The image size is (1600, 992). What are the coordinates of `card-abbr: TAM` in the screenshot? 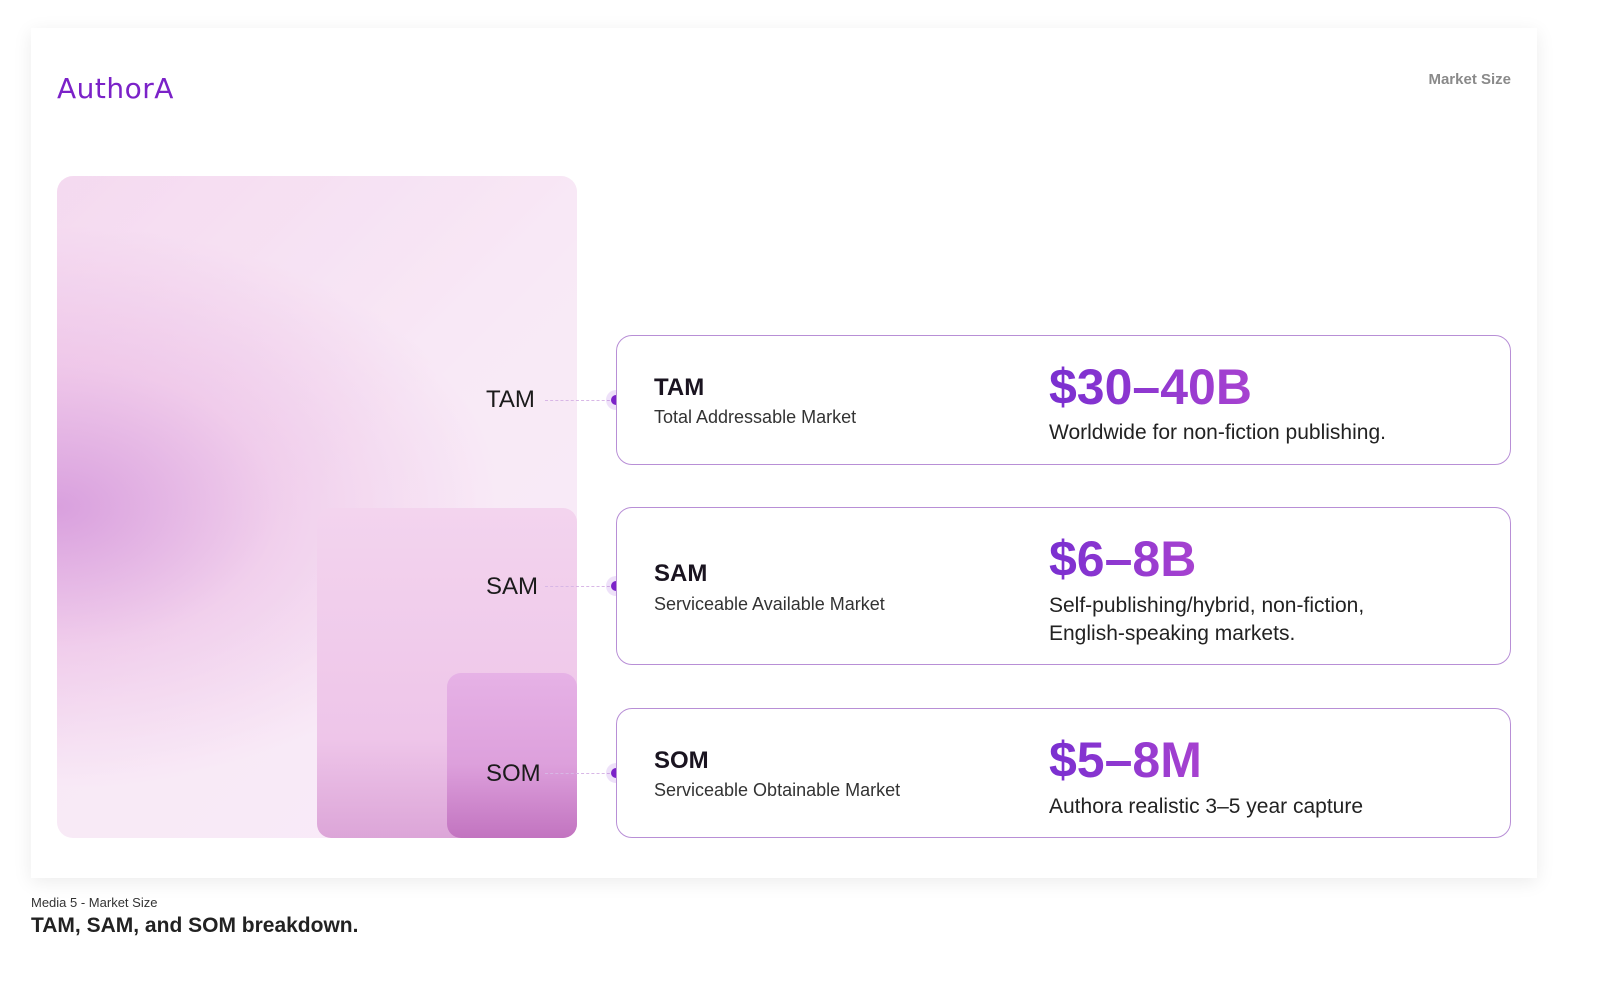 It's located at (679, 387).